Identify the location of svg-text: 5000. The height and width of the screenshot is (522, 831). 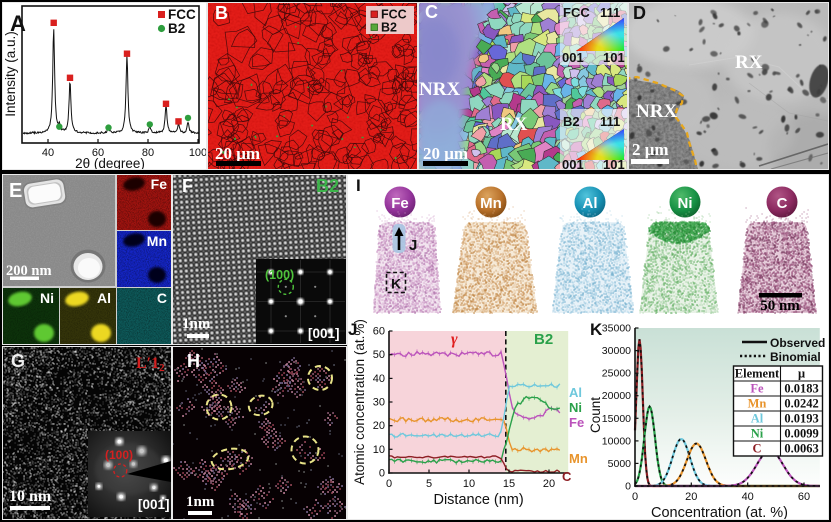
(620, 464).